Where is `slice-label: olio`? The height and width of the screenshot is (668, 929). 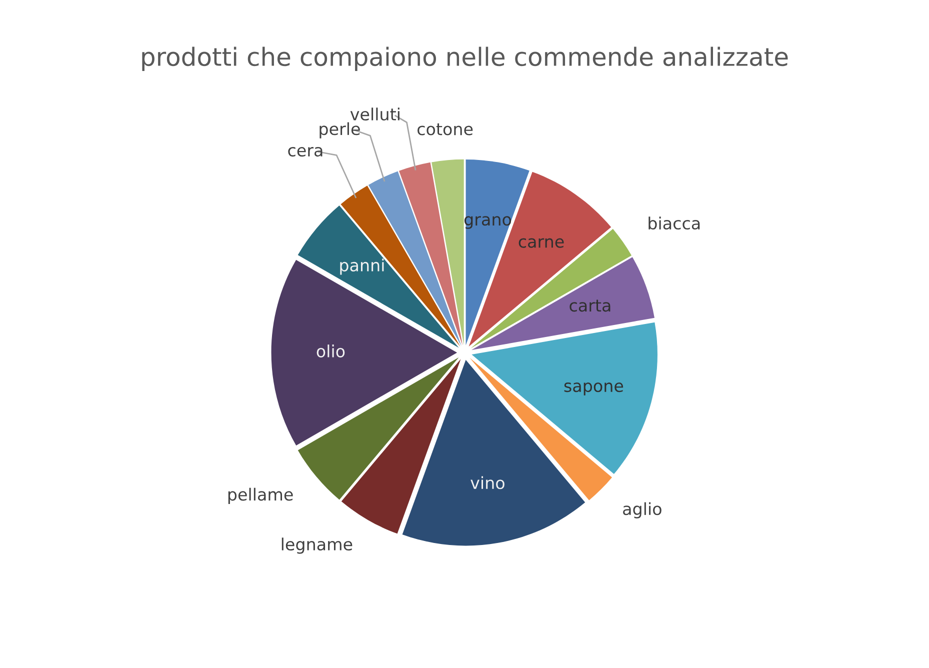 slice-label: olio is located at coordinates (330, 351).